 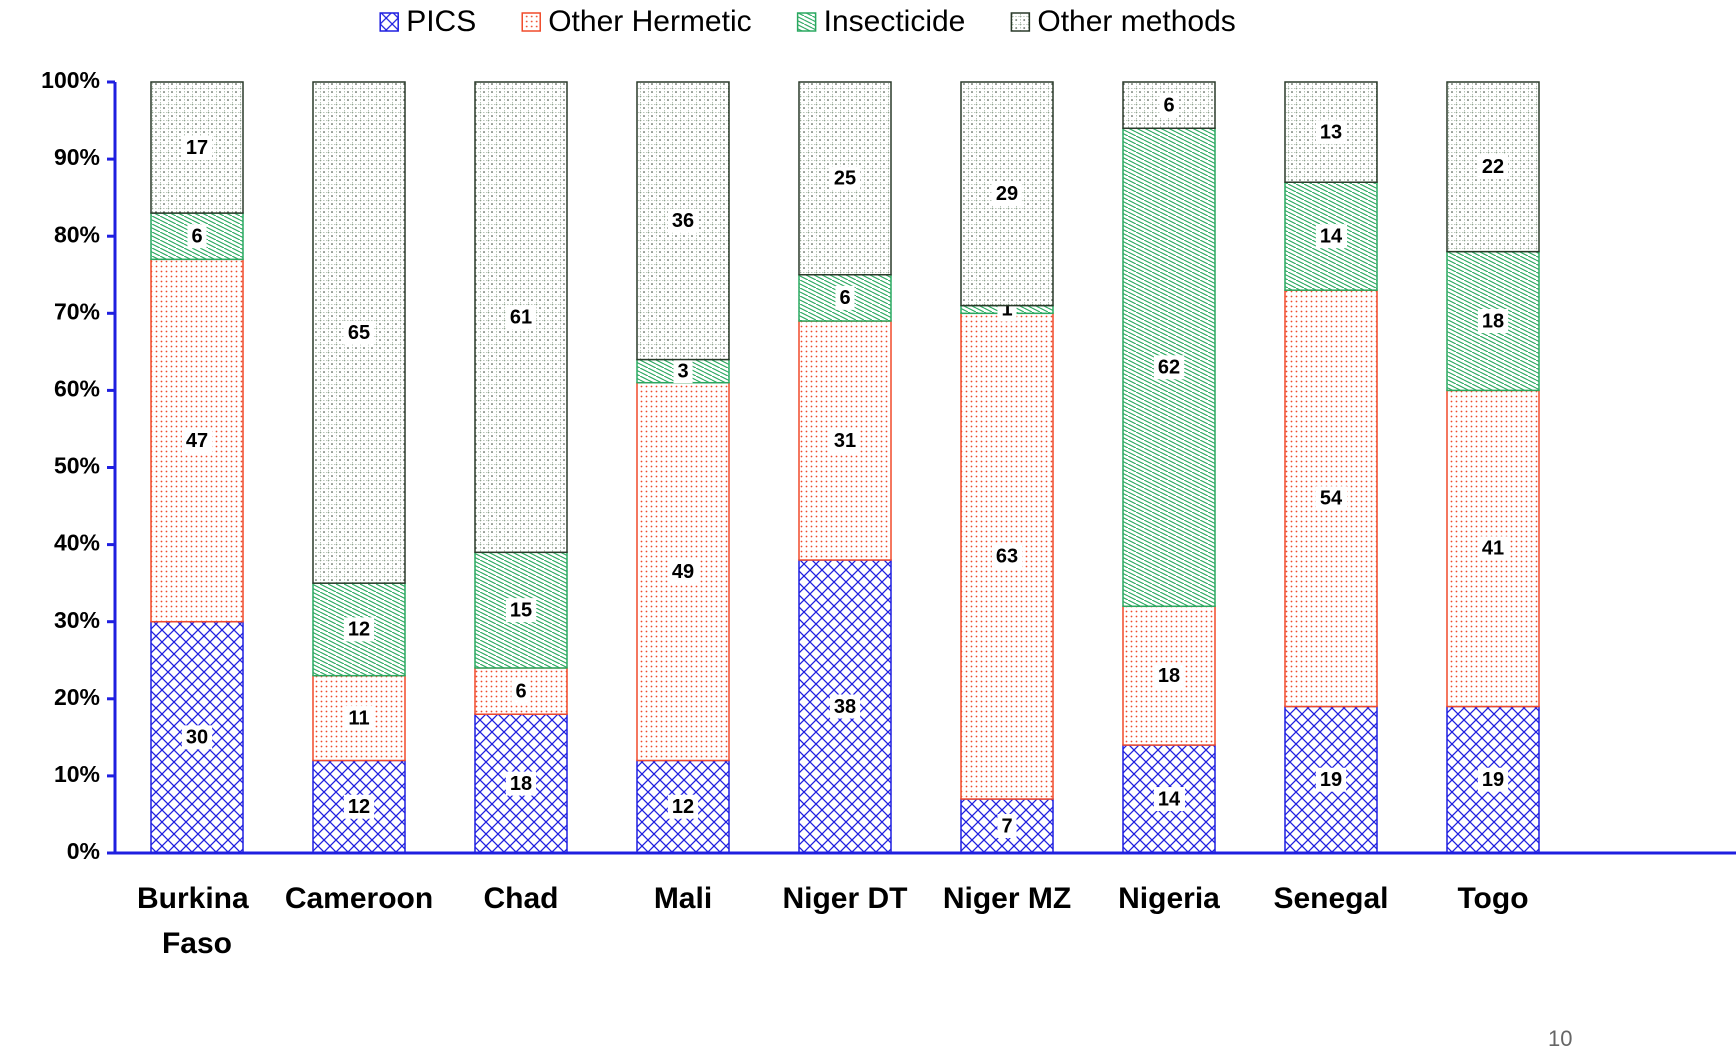 I want to click on data-label: 62, so click(x=1169, y=368).